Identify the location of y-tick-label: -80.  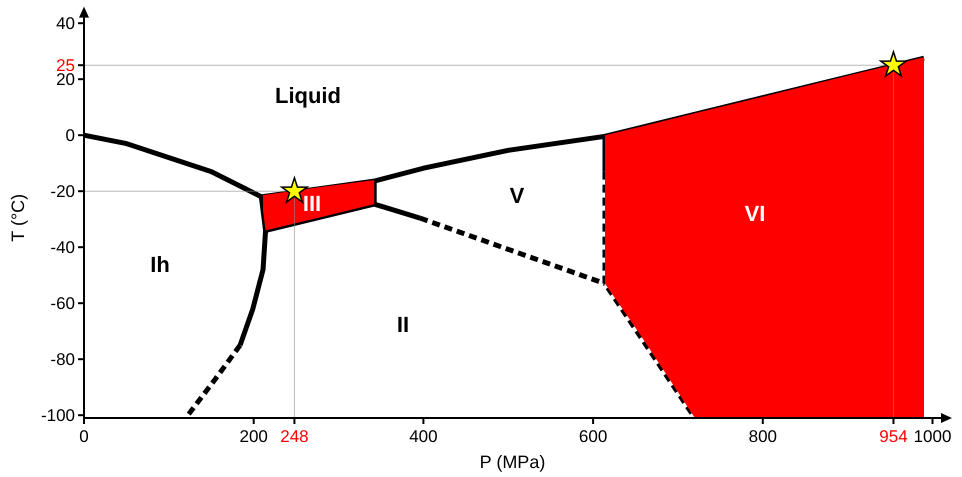
(62, 360).